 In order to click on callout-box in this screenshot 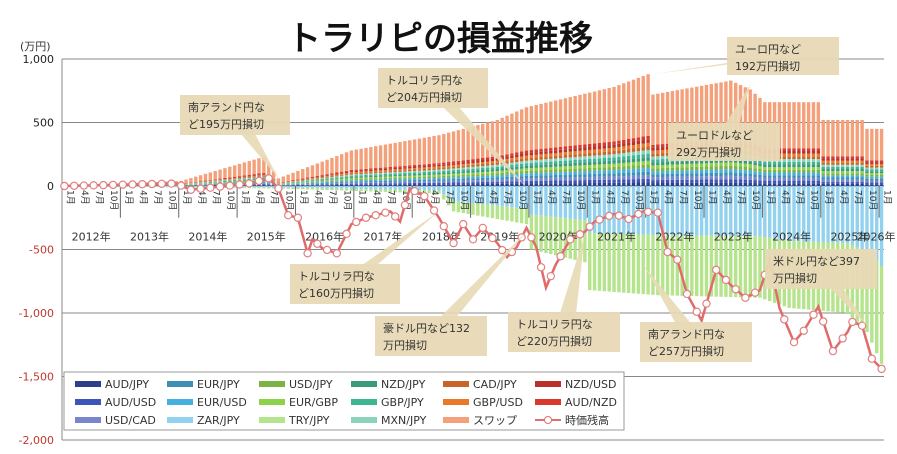, I will do `click(821, 269)`.